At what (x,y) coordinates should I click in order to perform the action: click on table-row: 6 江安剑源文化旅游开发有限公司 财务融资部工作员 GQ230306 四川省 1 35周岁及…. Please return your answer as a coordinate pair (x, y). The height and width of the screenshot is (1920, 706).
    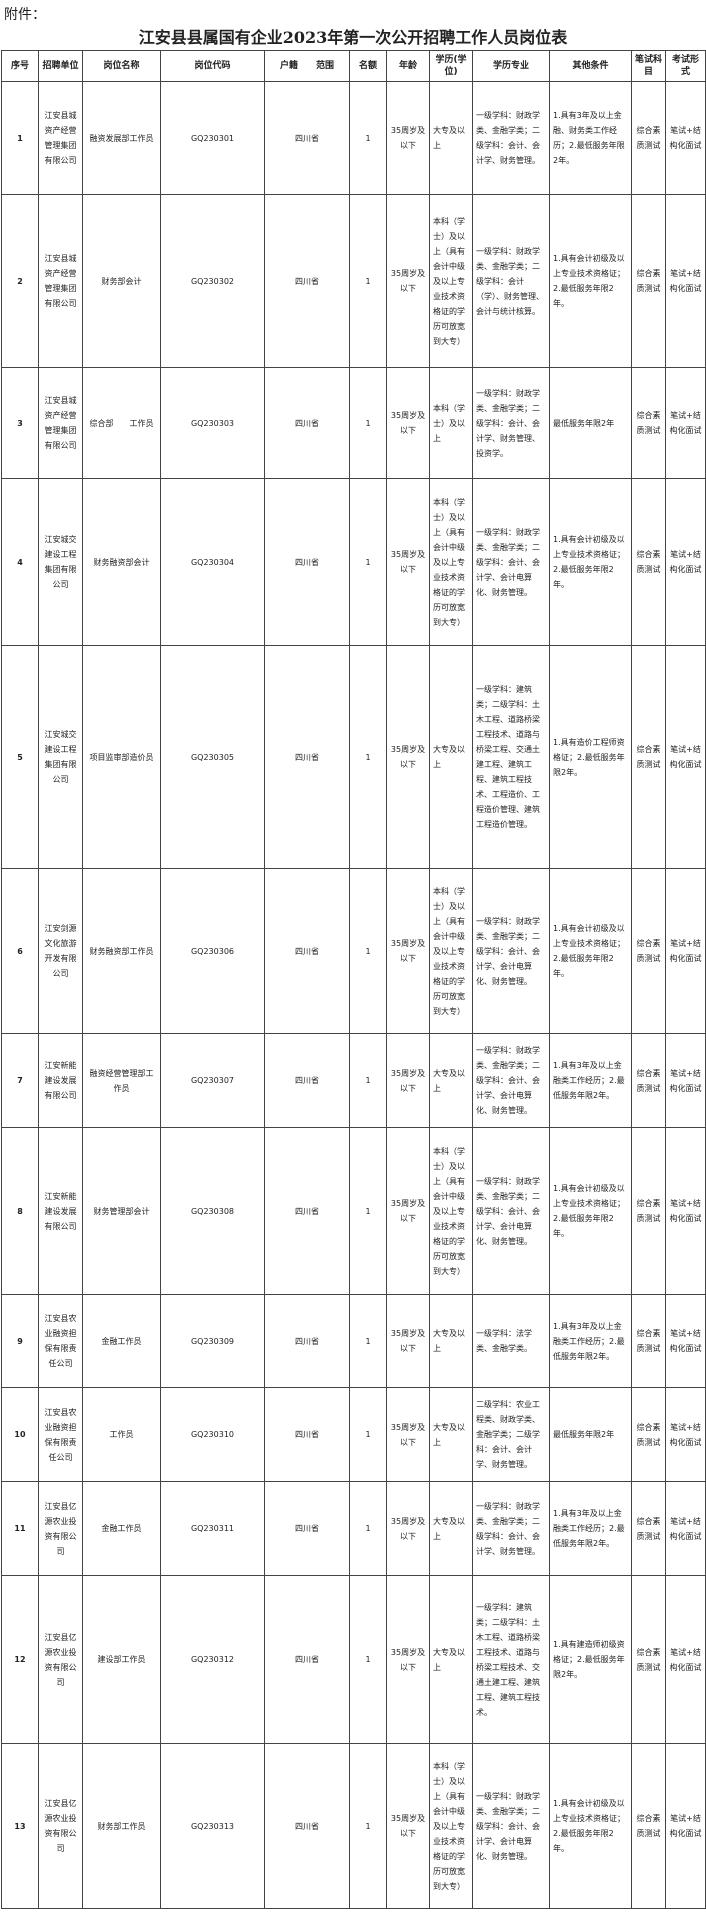
    Looking at the image, I should click on (353, 951).